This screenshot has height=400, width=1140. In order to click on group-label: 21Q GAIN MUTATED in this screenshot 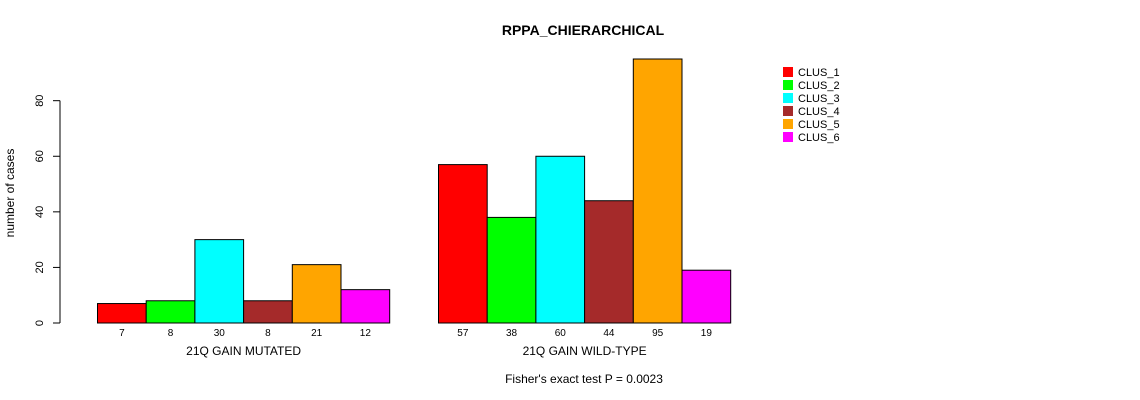, I will do `click(243, 351)`.